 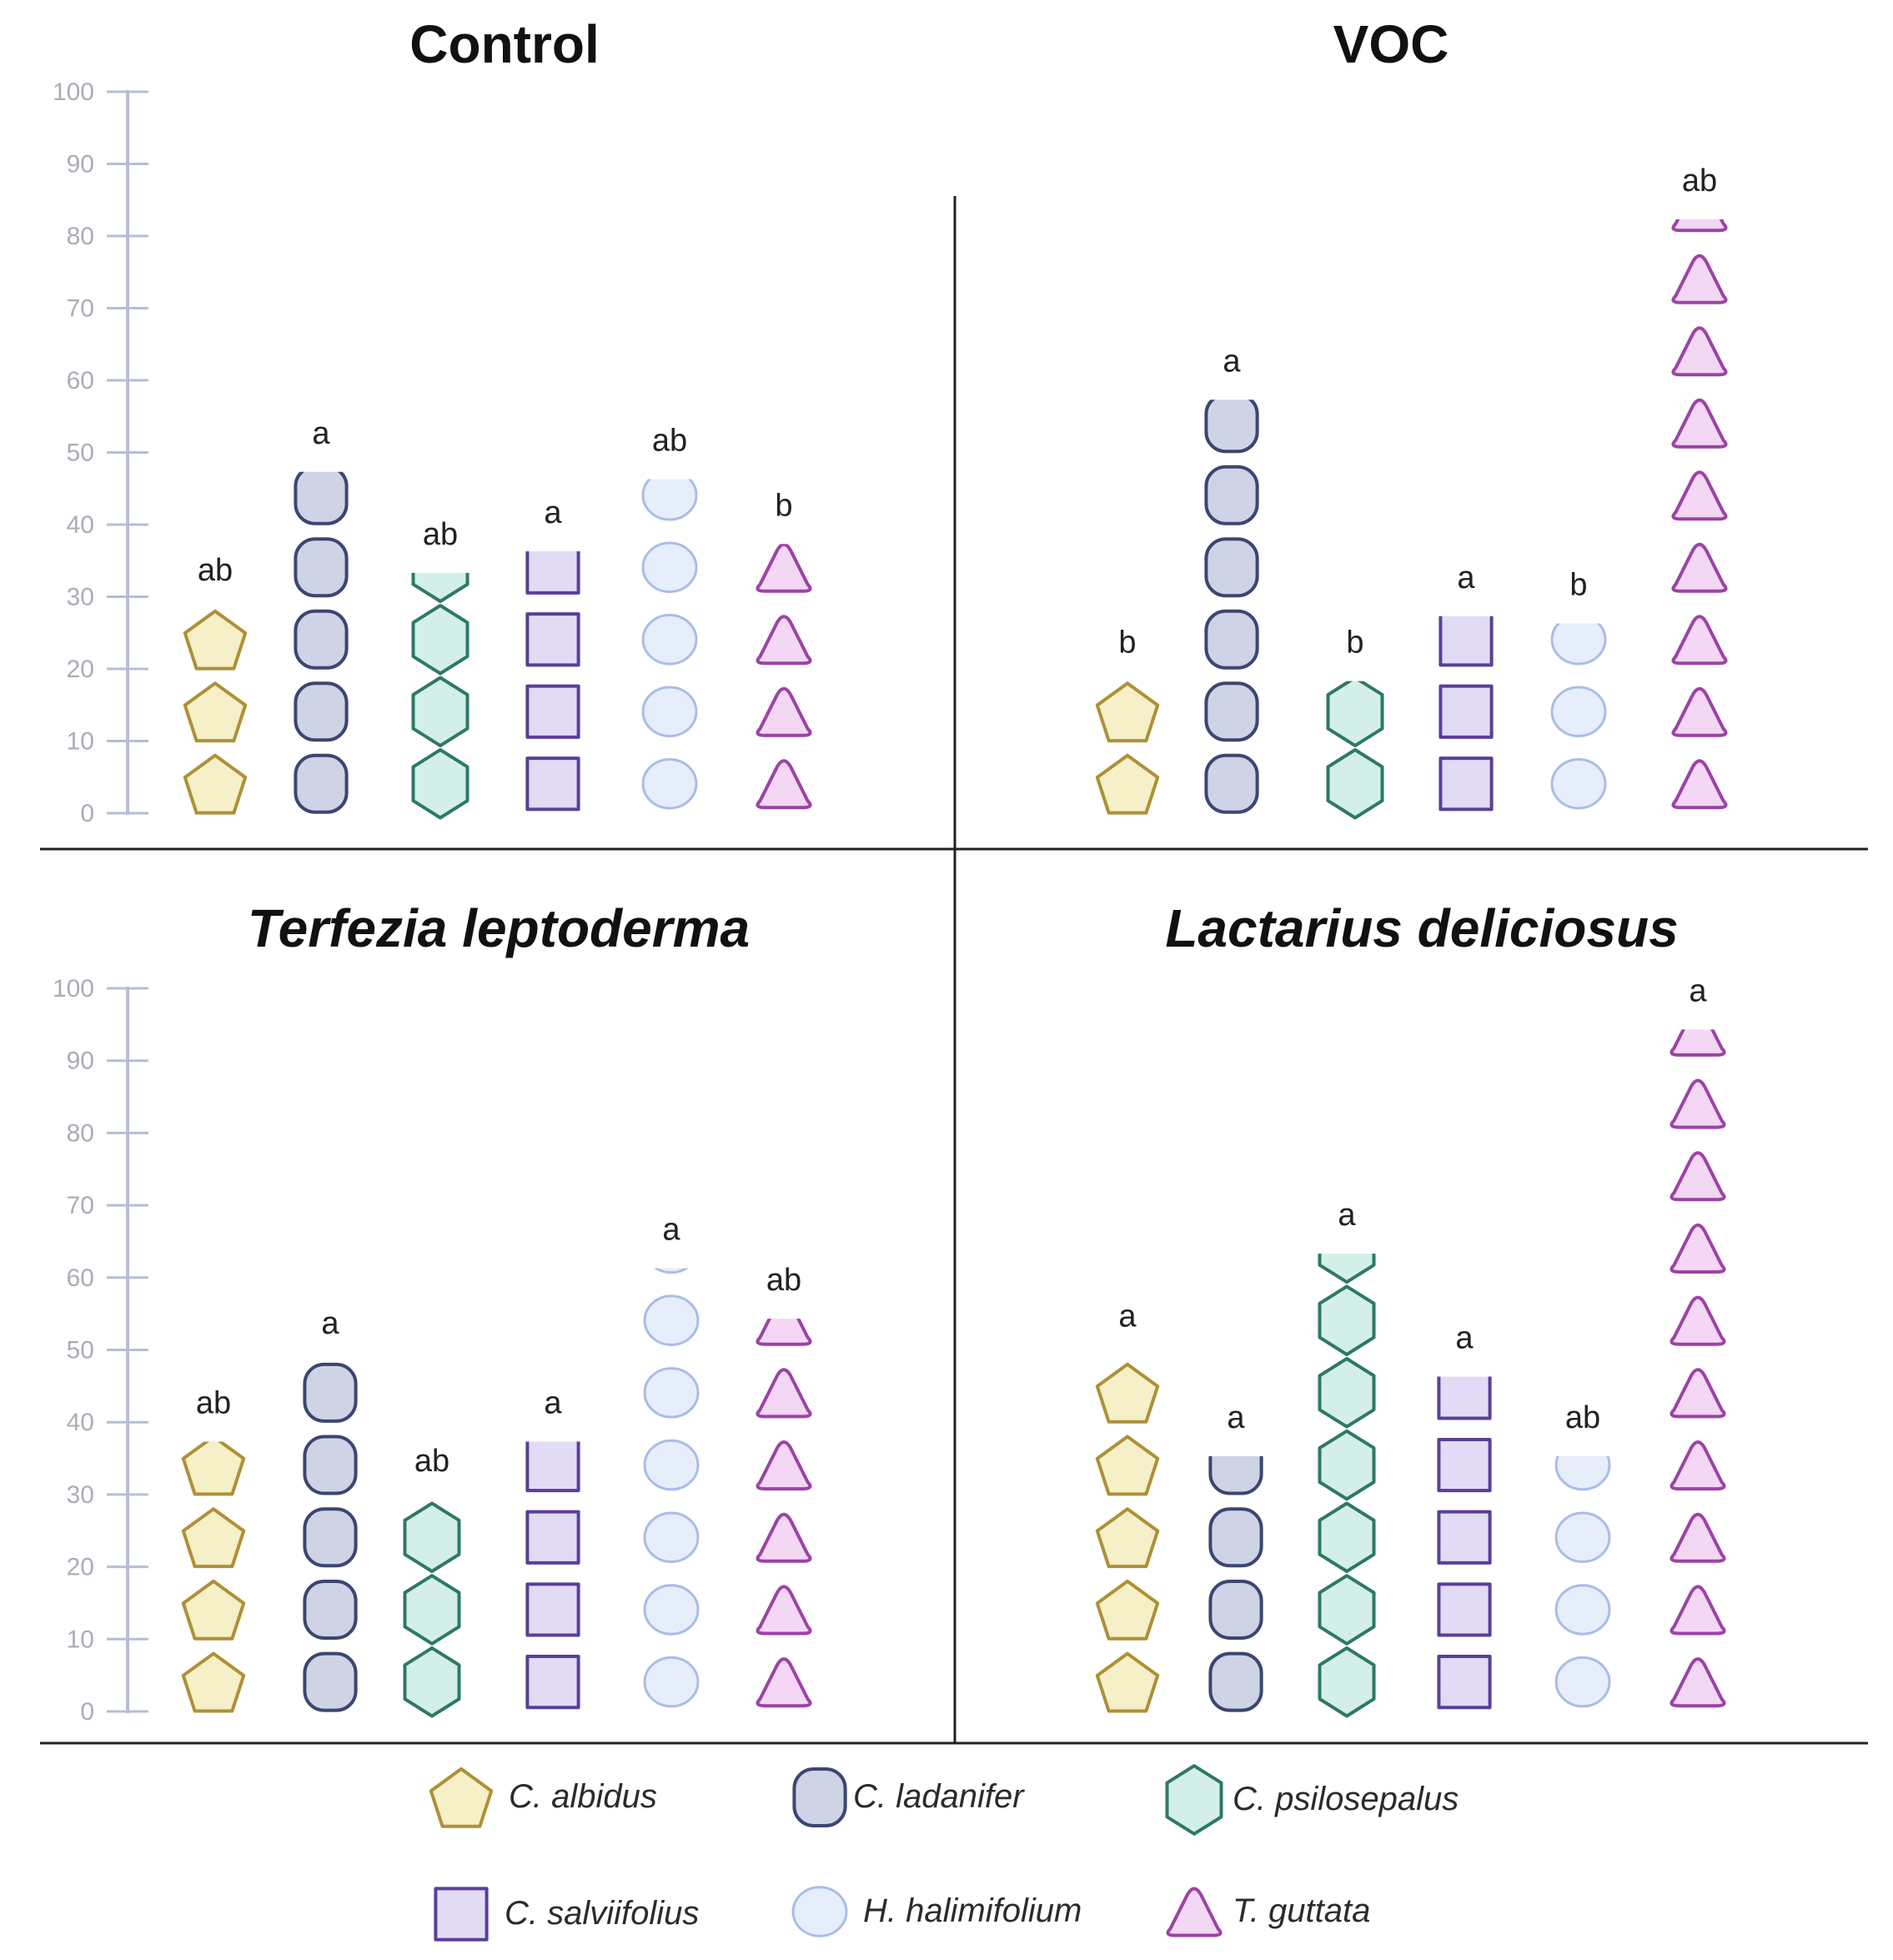 What do you see at coordinates (972, 1911) in the screenshot?
I see `legend-label: H. halimifolium` at bounding box center [972, 1911].